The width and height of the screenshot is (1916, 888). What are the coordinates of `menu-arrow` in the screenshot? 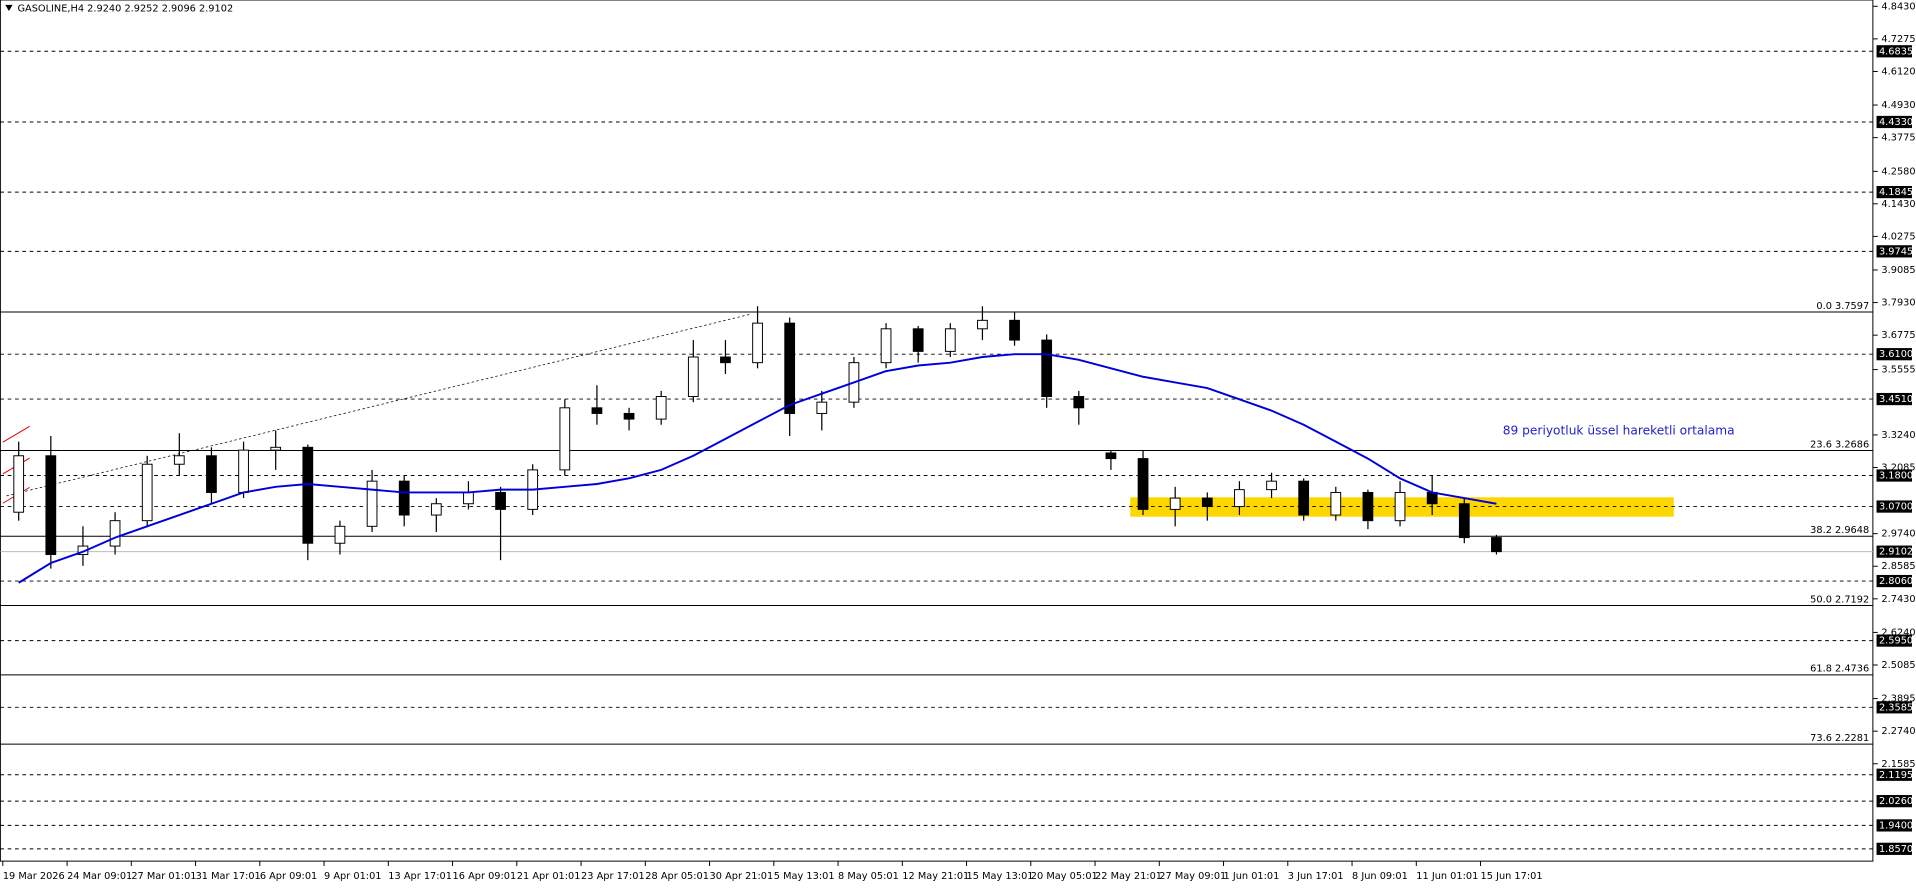 It's located at (9, 7).